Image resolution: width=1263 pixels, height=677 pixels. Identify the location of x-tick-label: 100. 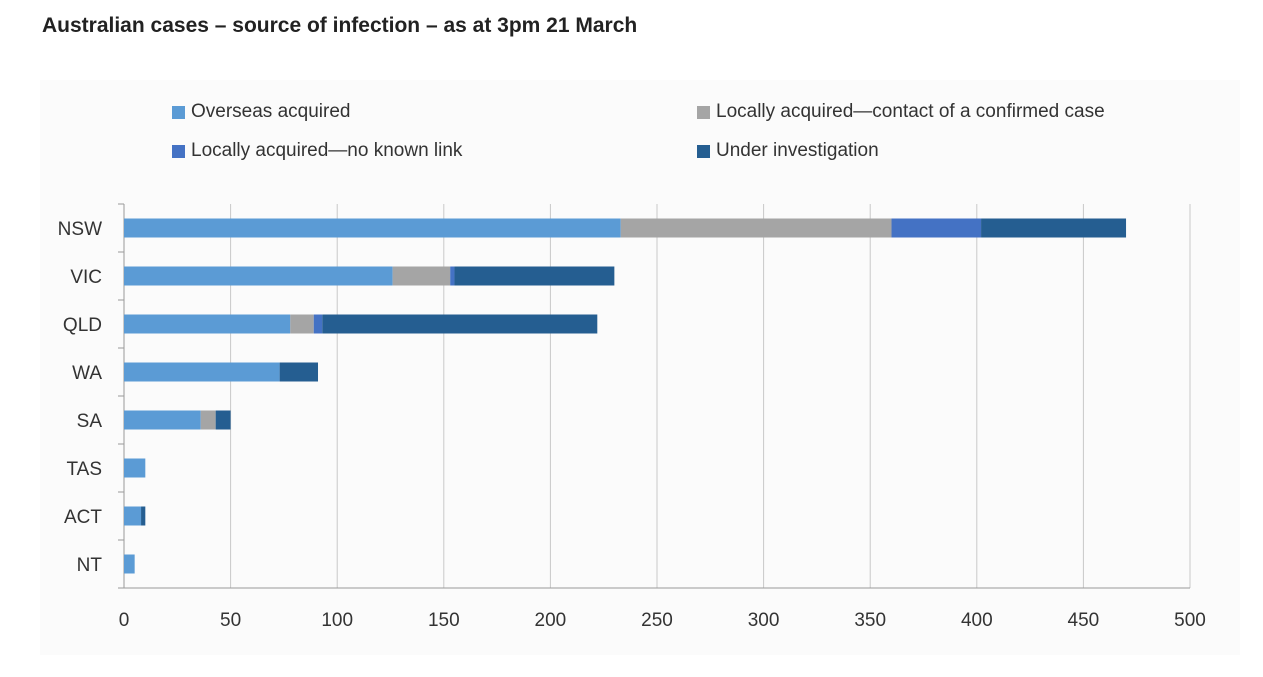
(337, 620).